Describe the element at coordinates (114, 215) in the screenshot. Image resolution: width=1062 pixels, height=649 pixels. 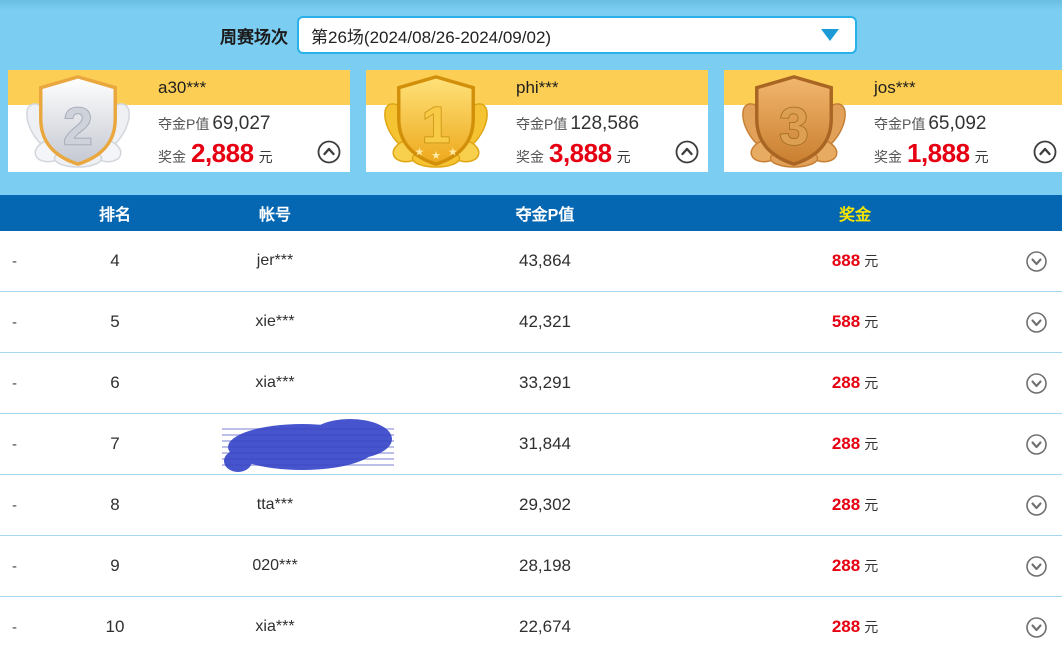
I see `header-rank: 排名` at that location.